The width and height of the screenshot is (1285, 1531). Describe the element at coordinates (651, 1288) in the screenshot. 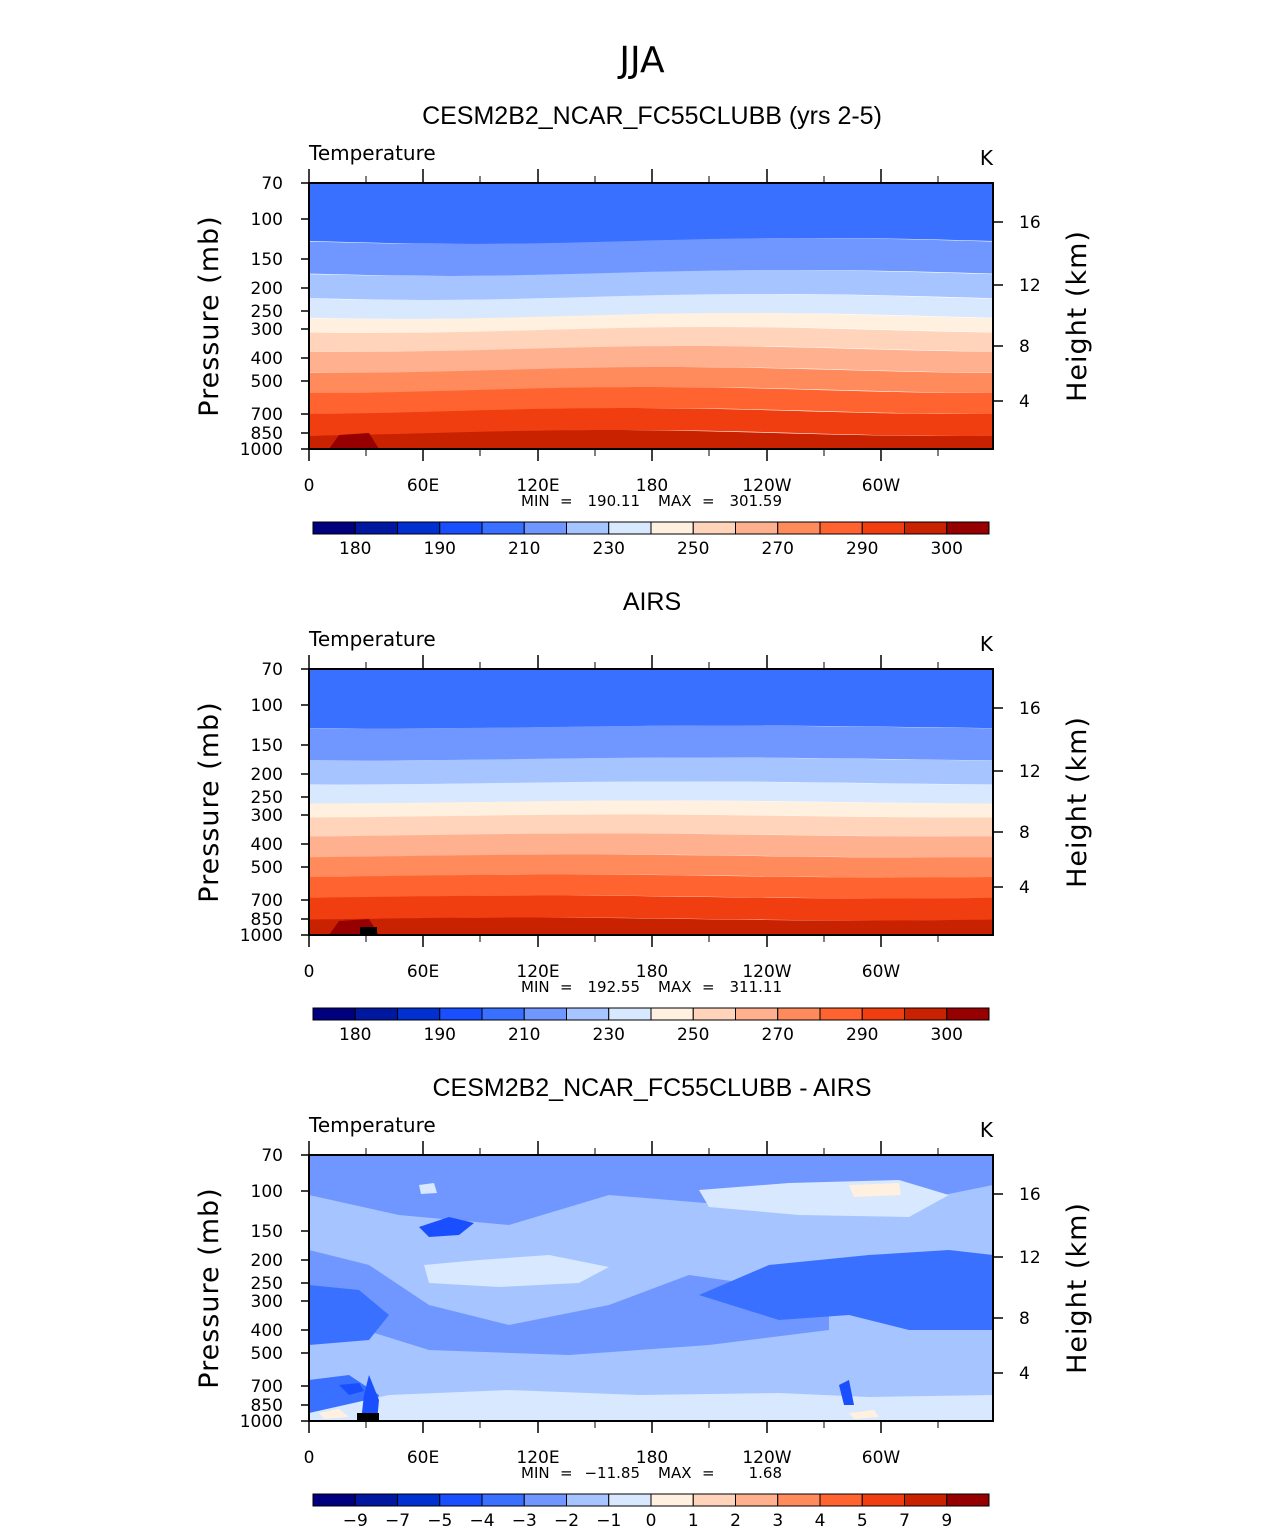

I see `contour-field` at that location.